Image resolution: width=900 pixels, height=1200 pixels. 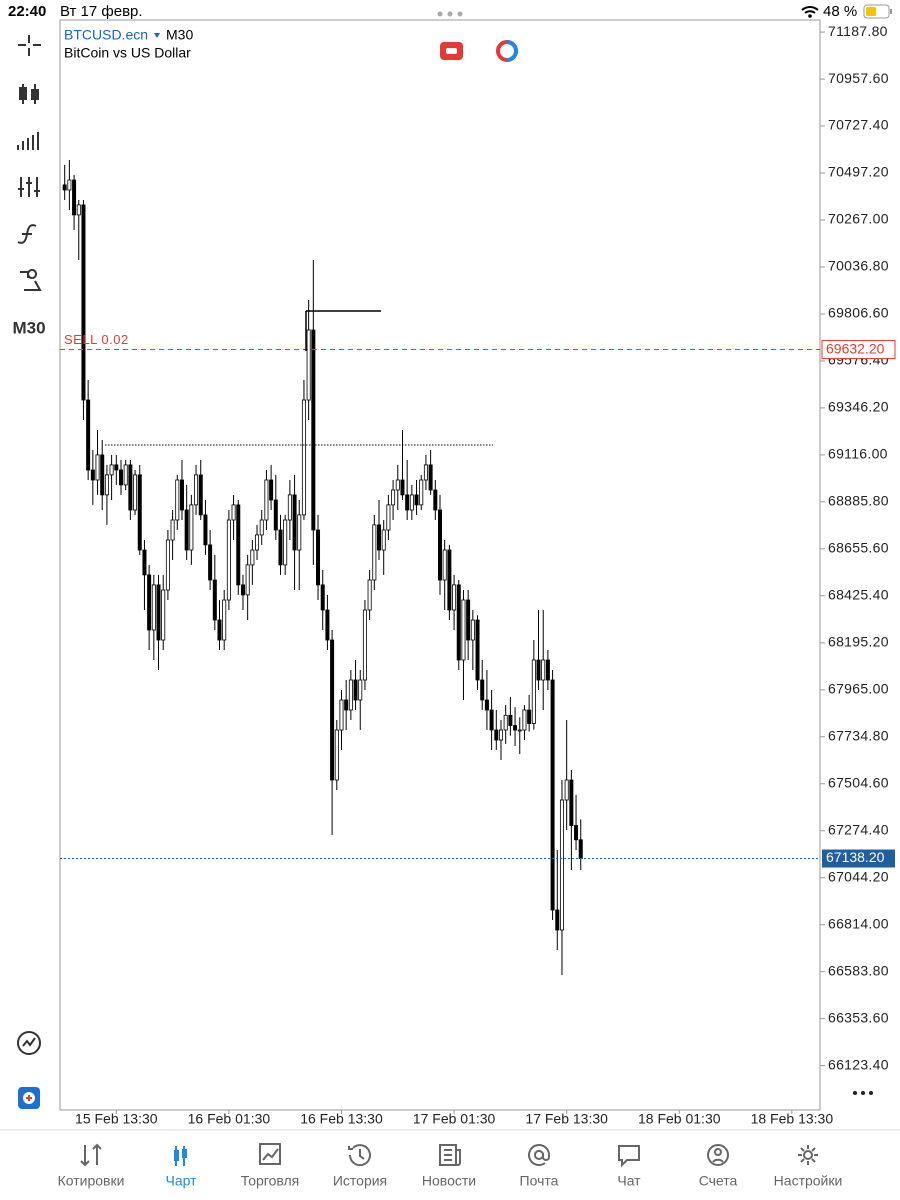 What do you see at coordinates (341, 1119) in the screenshot?
I see `x-tick-label: 16 Feb 13:30` at bounding box center [341, 1119].